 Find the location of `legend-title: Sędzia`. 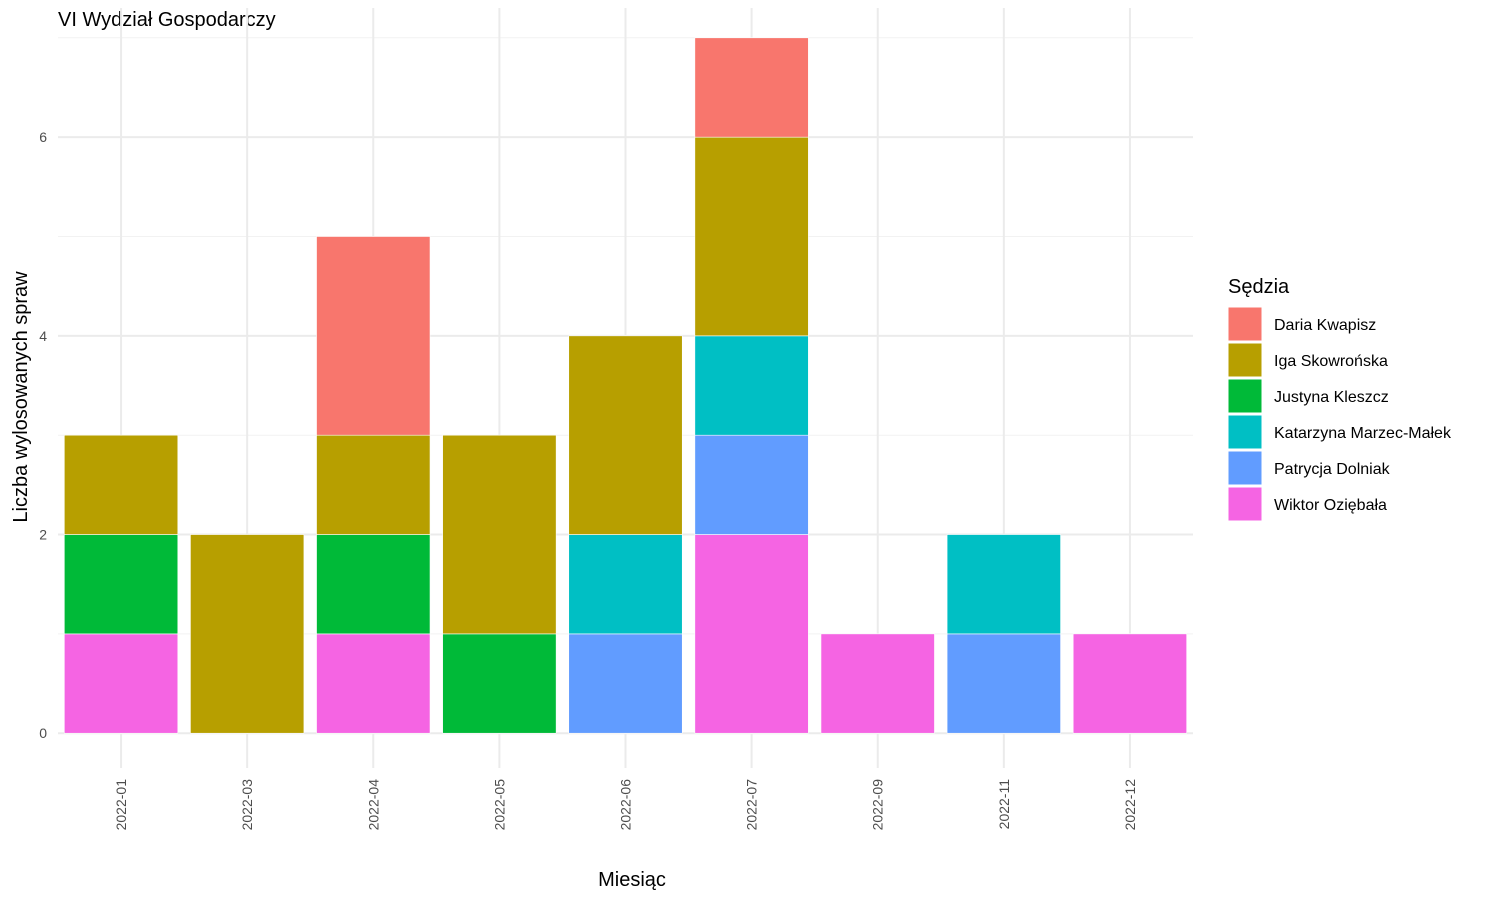

legend-title: Sędzia is located at coordinates (1259, 287).